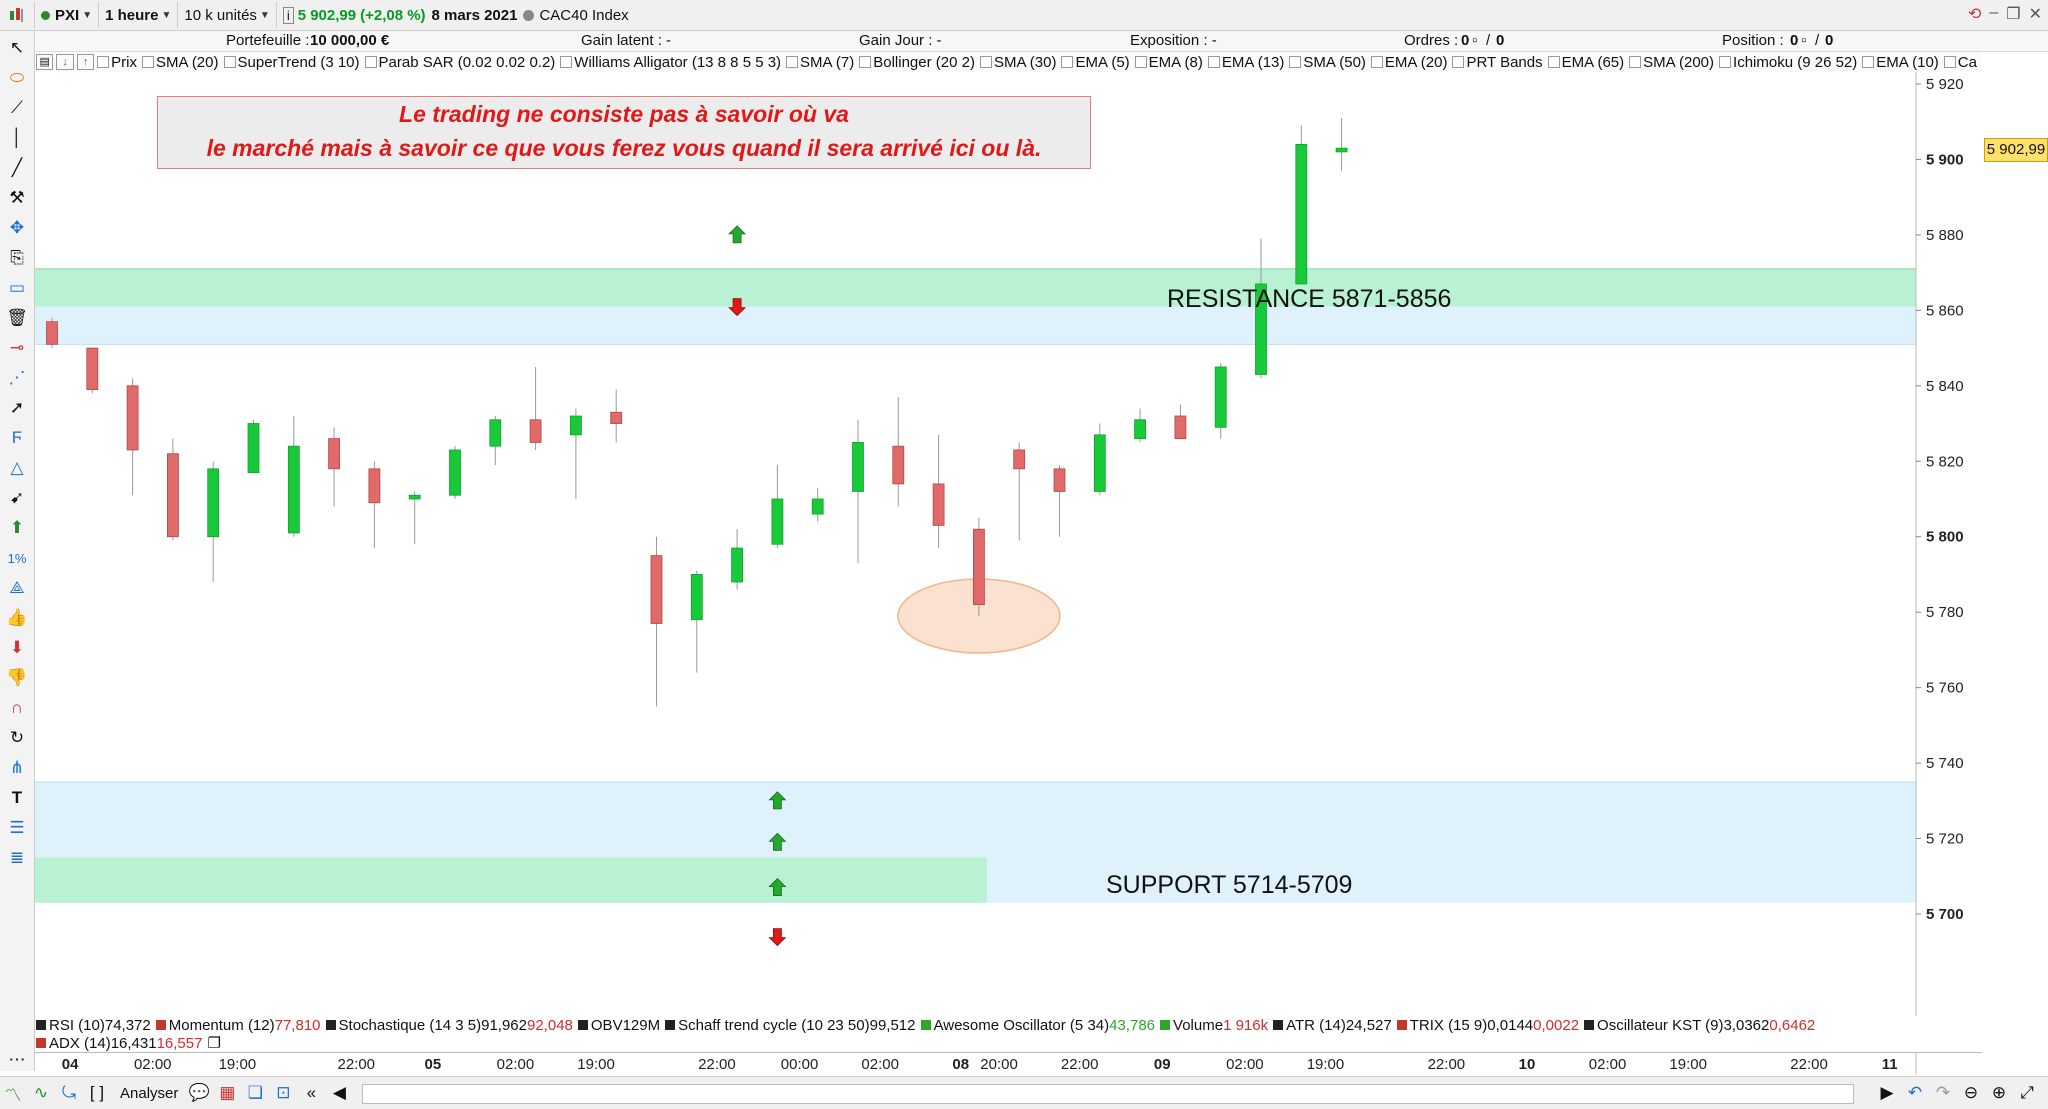 This screenshot has width=2048, height=1109. Describe the element at coordinates (117, 62) in the screenshot. I see `indicator-toggle: Prix` at that location.